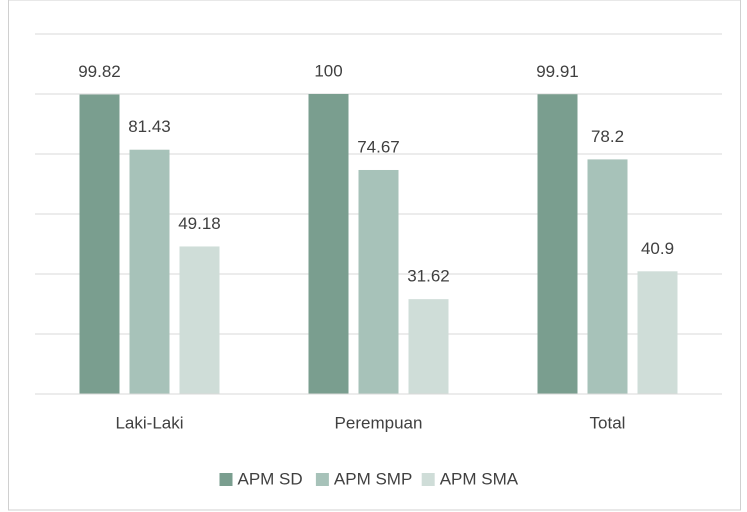 This screenshot has width=747, height=512. Describe the element at coordinates (608, 422) in the screenshot. I see `x-tick-label: Total` at that location.